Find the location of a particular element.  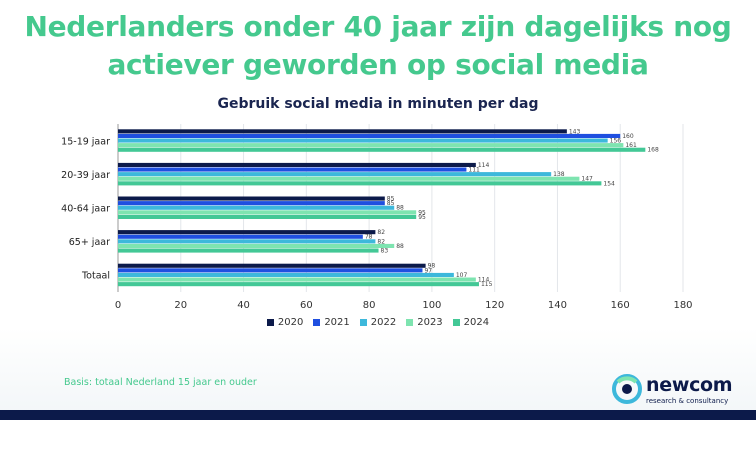

data-label: 168 is located at coordinates (653, 150).